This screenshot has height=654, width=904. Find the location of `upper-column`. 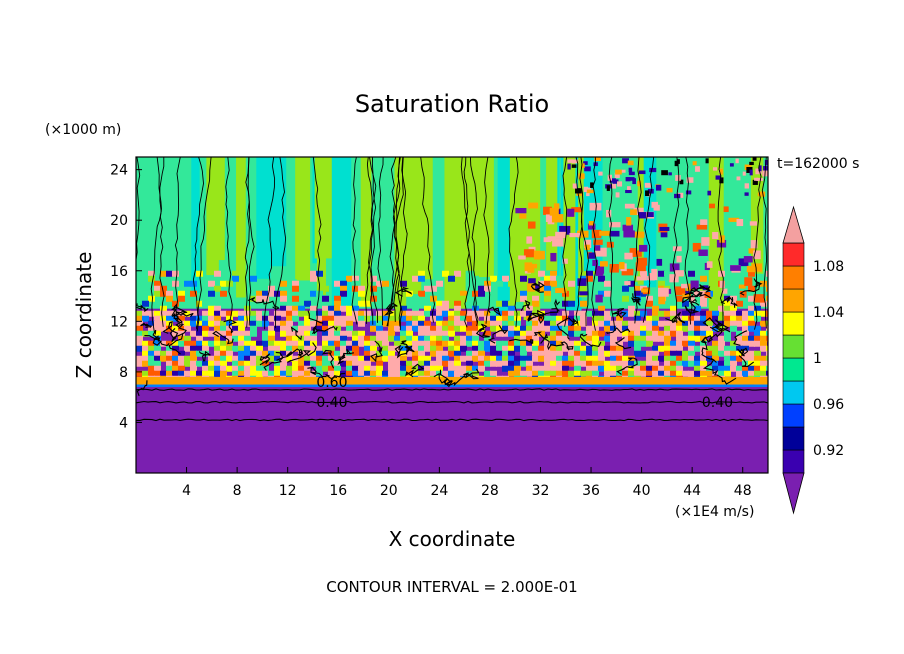

upper-column is located at coordinates (241, 227).